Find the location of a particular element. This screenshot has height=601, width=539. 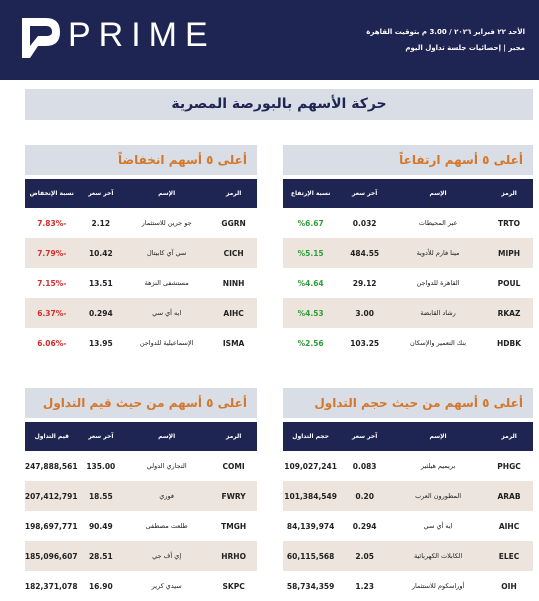

cell: ARAB is located at coordinates (509, 496).